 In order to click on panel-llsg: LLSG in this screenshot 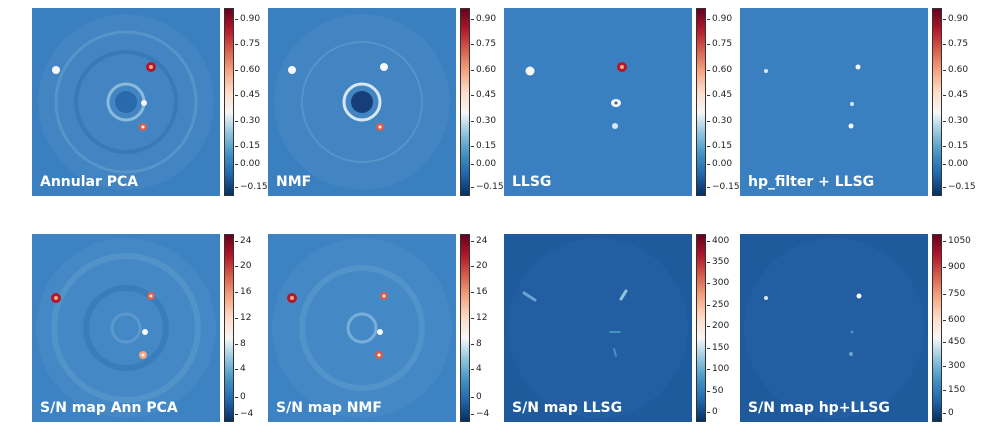, I will do `click(598, 102)`.